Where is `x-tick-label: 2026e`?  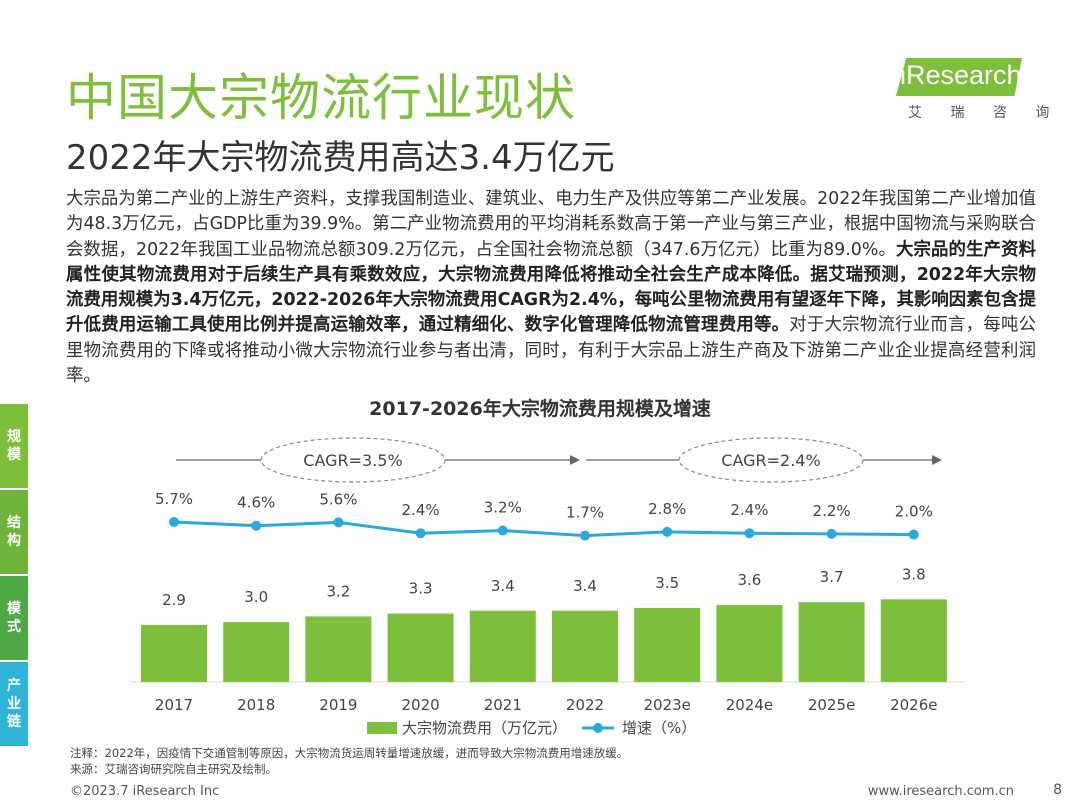
x-tick-label: 2026e is located at coordinates (913, 705).